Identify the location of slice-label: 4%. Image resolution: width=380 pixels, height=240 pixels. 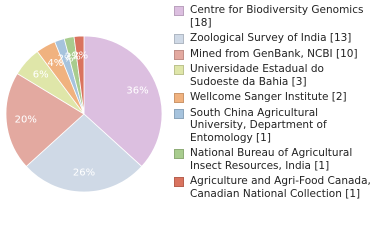
(55, 63).